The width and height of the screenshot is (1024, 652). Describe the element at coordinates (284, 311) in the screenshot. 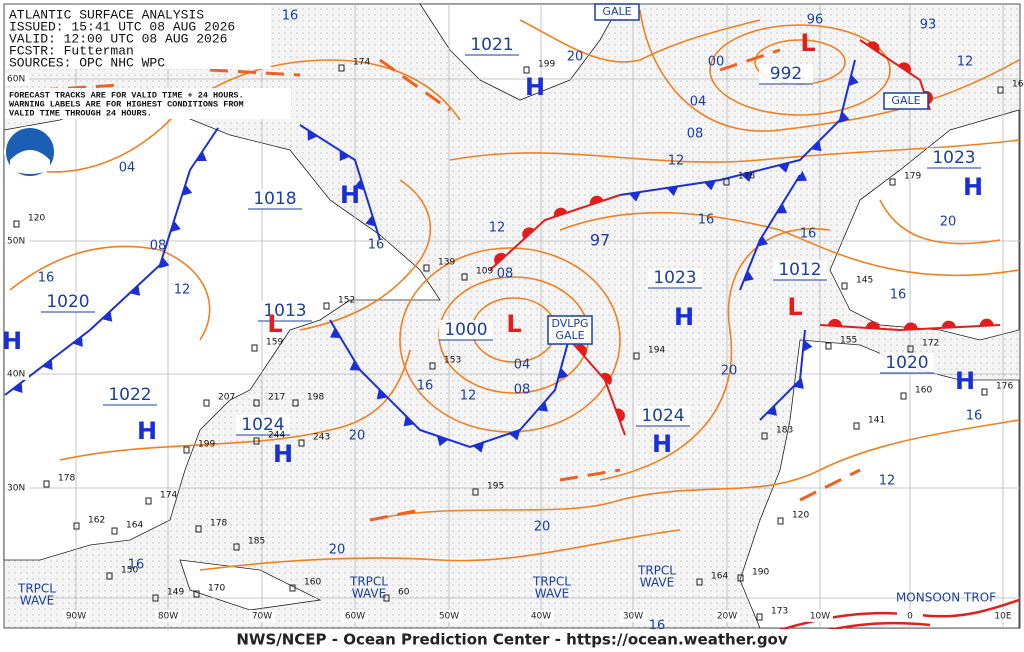

I see `pressure-value: 1013` at that location.